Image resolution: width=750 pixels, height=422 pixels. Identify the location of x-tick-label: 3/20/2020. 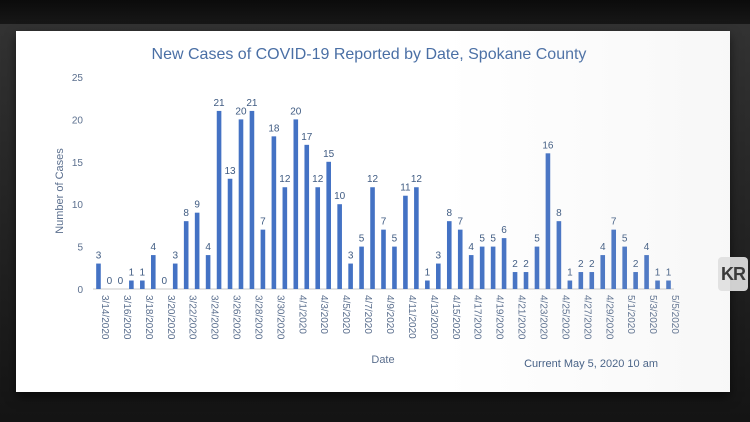
(170, 317).